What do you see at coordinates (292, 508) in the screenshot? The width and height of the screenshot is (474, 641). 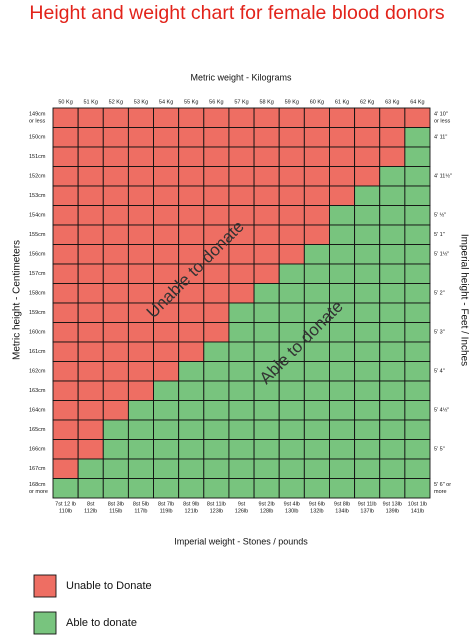 I see `imperial-weight-label: 9st 4lb 130lb` at bounding box center [292, 508].